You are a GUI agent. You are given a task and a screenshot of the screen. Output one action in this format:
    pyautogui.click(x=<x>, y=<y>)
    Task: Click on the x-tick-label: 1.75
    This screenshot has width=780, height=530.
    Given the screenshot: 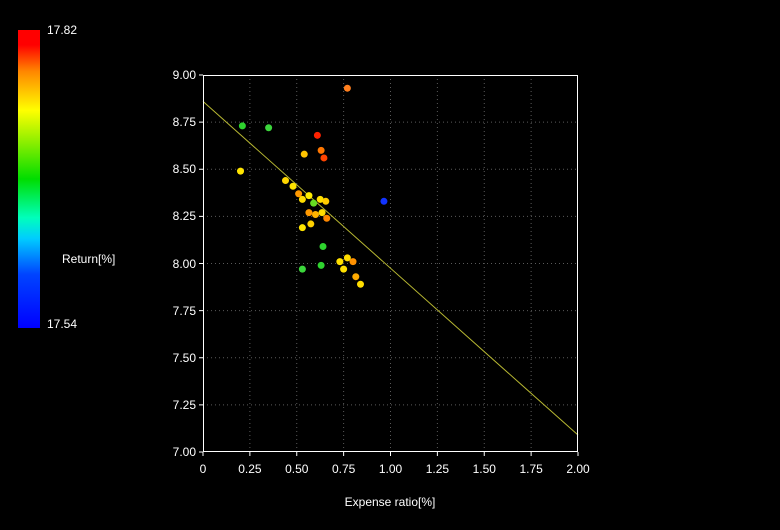 What is the action you would take?
    pyautogui.click(x=531, y=469)
    